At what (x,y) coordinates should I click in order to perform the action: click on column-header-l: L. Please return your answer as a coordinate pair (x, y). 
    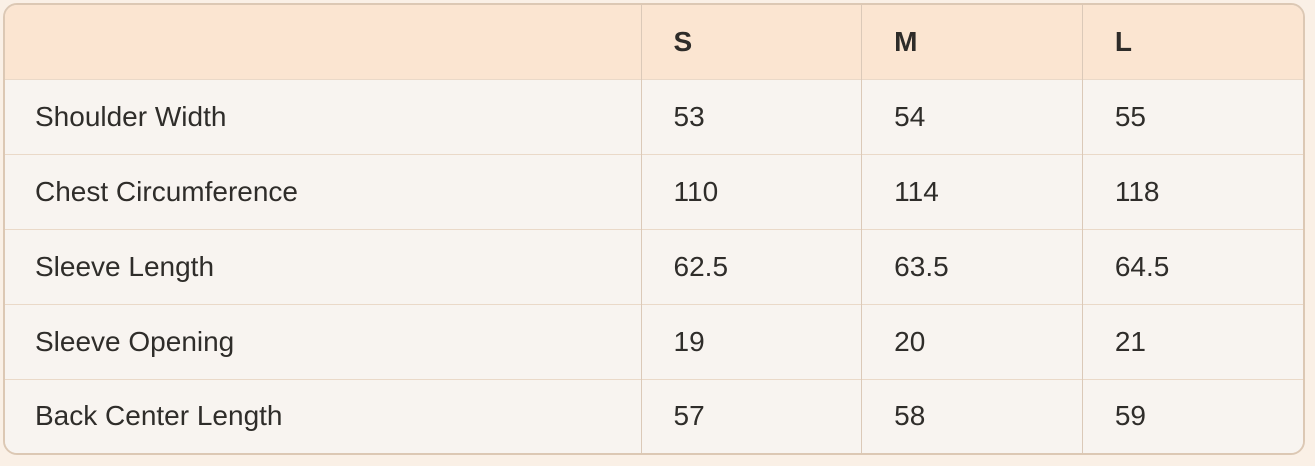
    Looking at the image, I should click on (1192, 42).